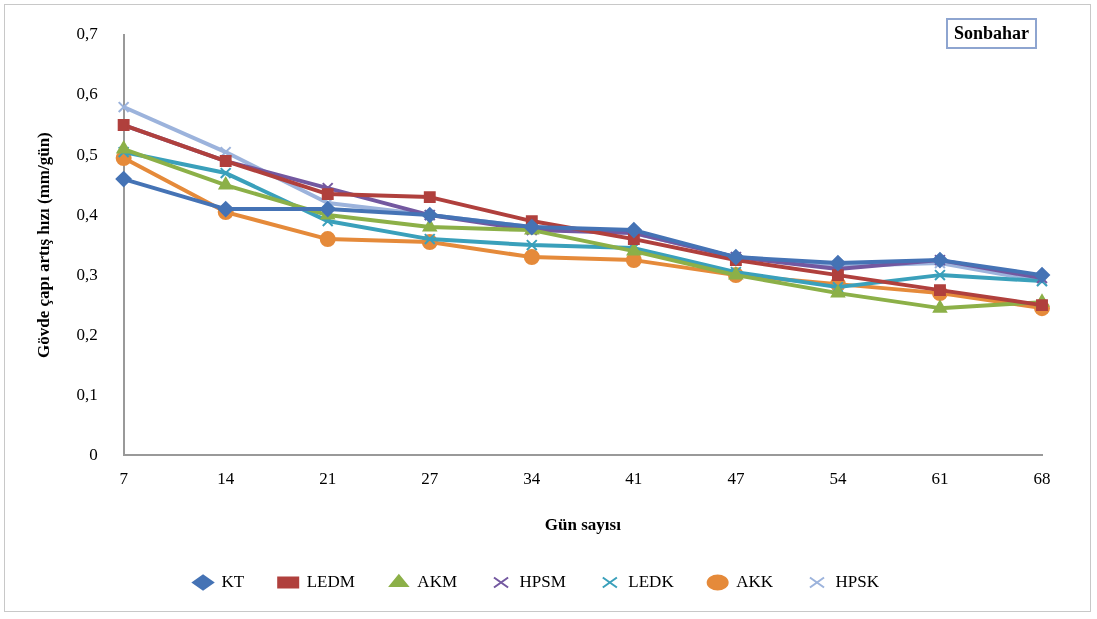 The height and width of the screenshot is (619, 1097). I want to click on legend-label: LEDM, so click(330, 581).